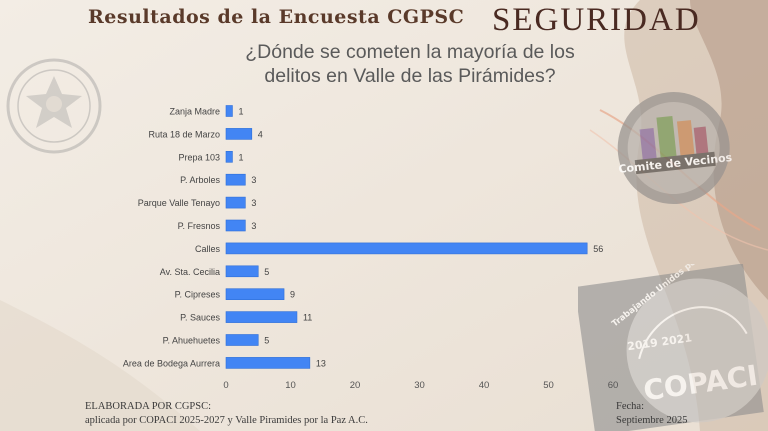  Describe the element at coordinates (276, 17) in the screenshot. I see `header-title: Resultados de la Encuesta CGPSC` at that location.